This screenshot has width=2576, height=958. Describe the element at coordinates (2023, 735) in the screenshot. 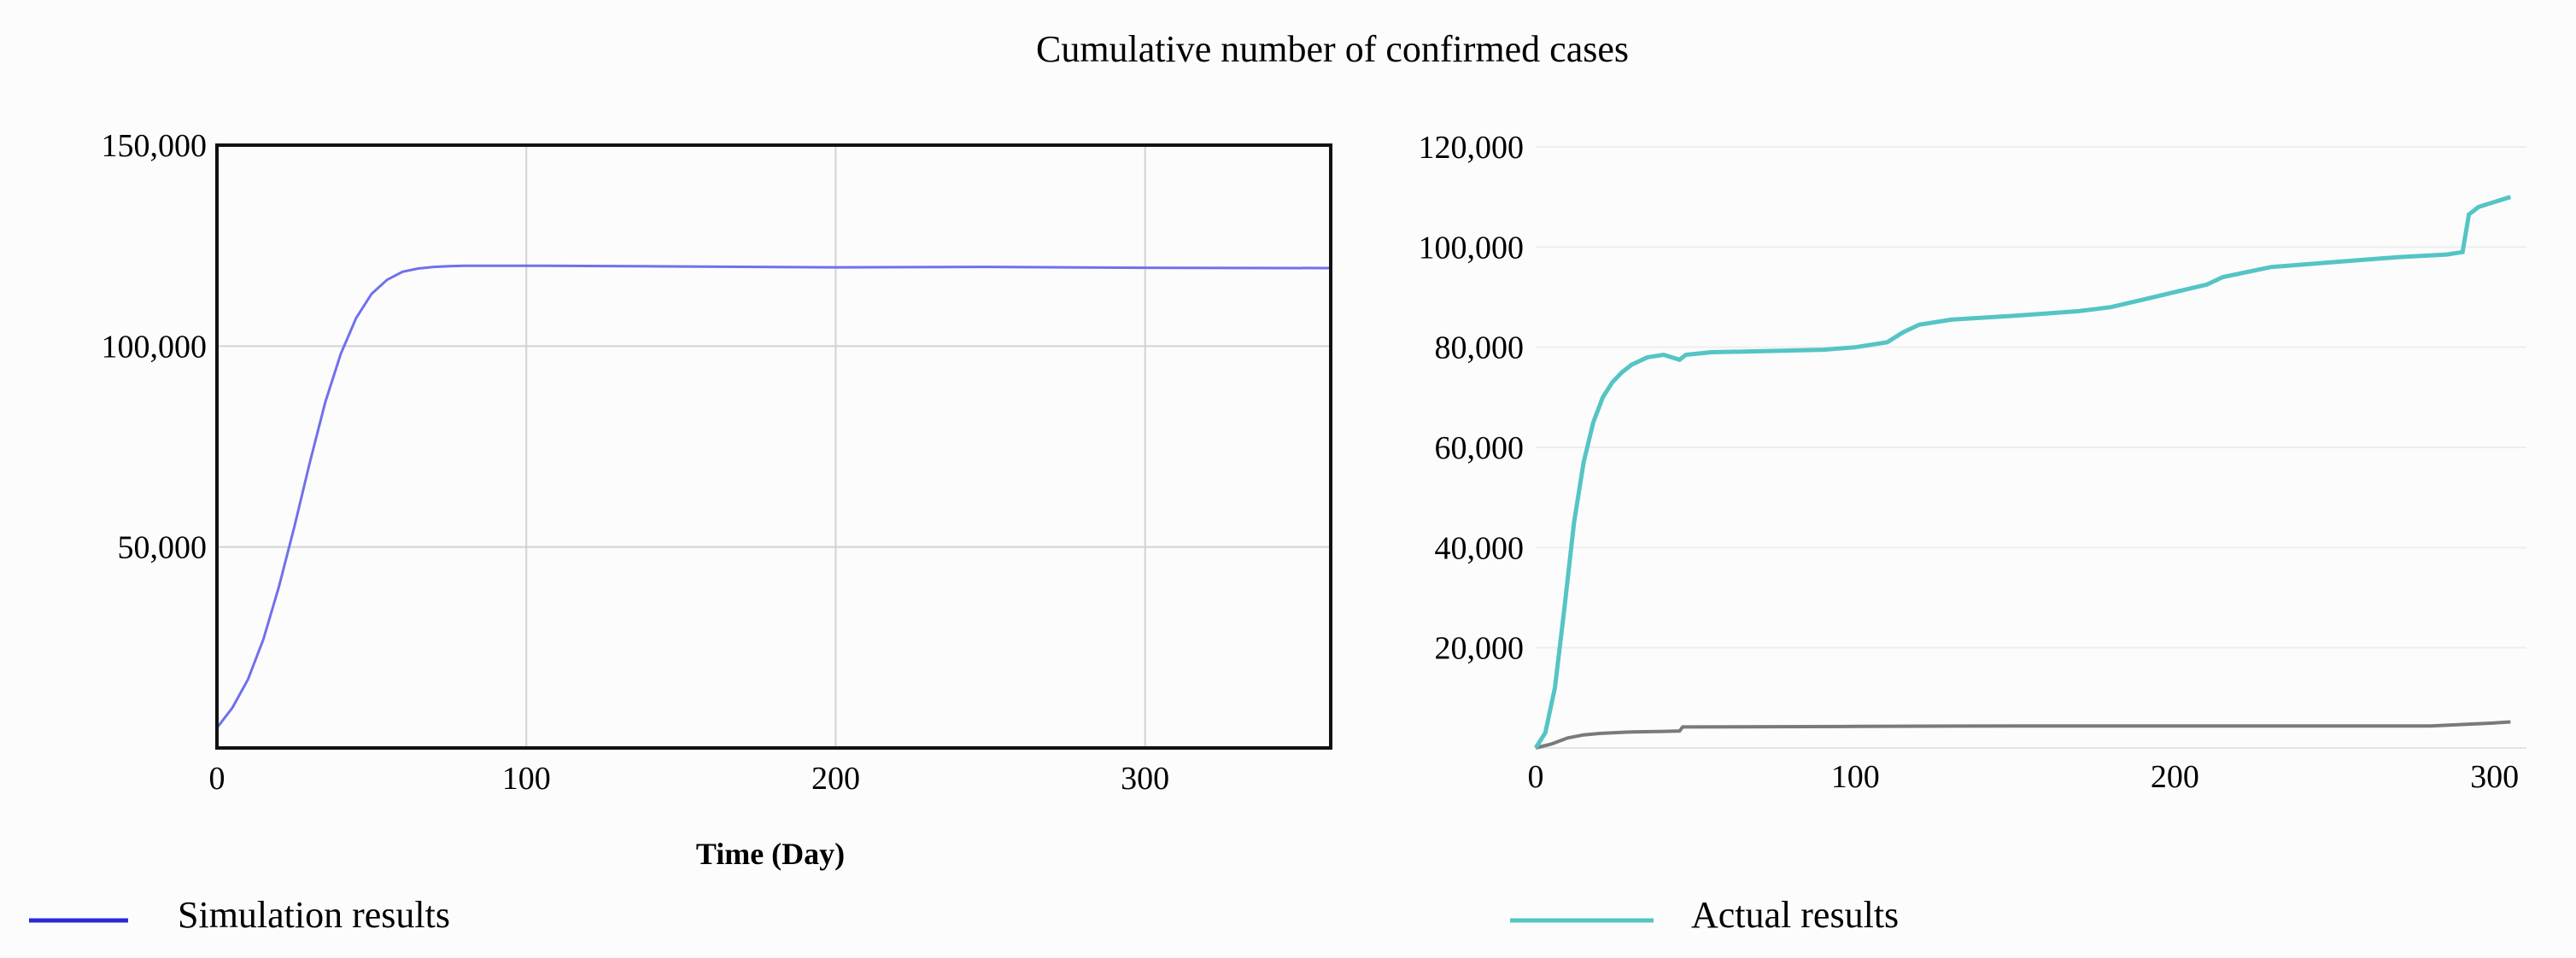

I see `actual-baseline-line` at that location.